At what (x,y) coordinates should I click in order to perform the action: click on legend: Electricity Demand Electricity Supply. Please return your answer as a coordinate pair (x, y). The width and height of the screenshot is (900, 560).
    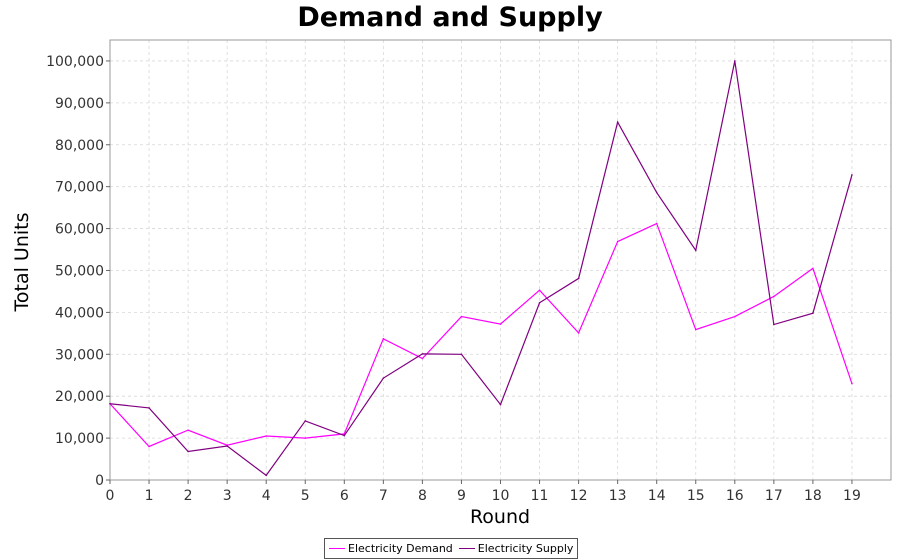
    Looking at the image, I should click on (451, 548).